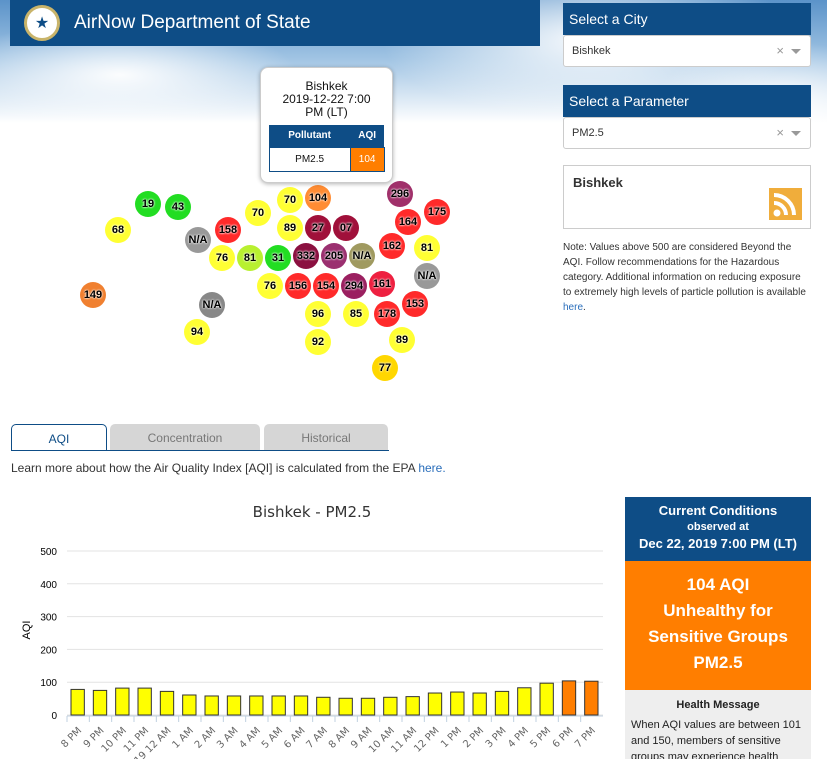 The image size is (827, 759). I want to click on map-marker: 154, so click(326, 286).